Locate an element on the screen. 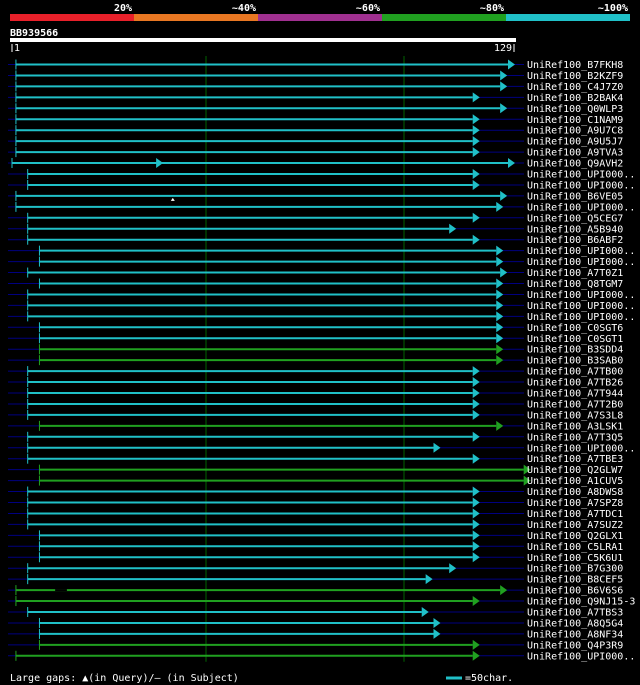 The image size is (640, 685). hit-label: UniRef100_Q9NJ15-3 is located at coordinates (581, 602).